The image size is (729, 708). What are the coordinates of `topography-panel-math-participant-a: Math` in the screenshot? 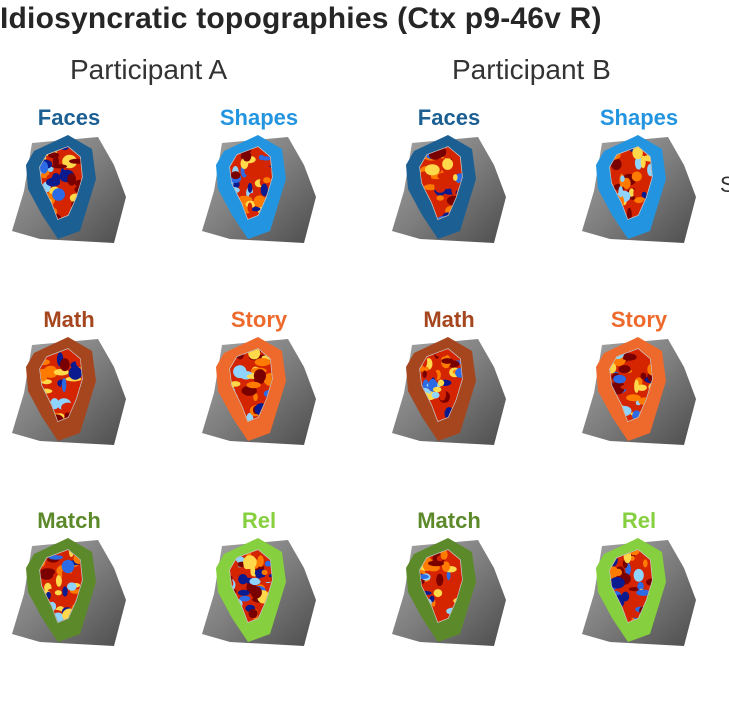 It's located at (69, 407).